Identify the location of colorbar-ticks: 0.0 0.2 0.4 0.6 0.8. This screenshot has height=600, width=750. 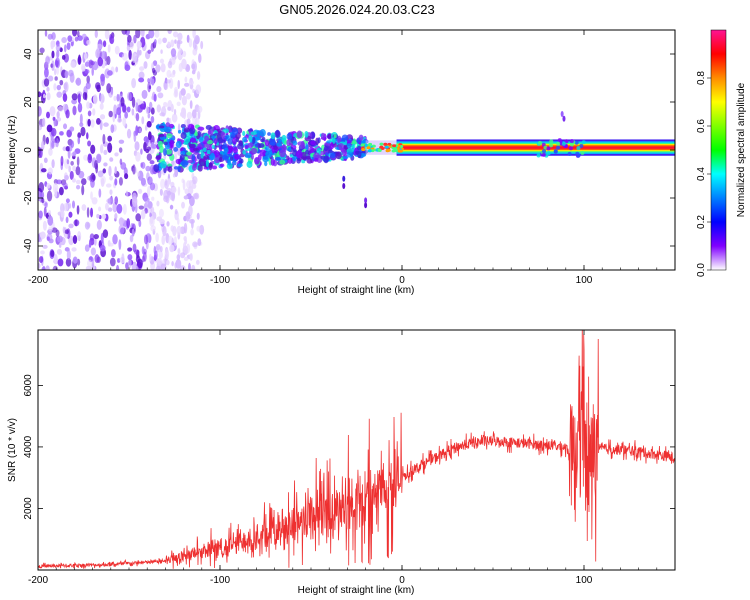
(703, 174).